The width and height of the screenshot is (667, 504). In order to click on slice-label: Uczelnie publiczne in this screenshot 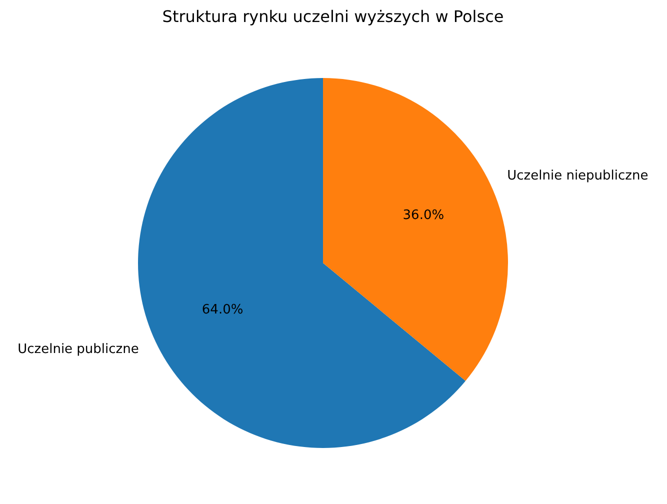, I will do `click(78, 350)`.